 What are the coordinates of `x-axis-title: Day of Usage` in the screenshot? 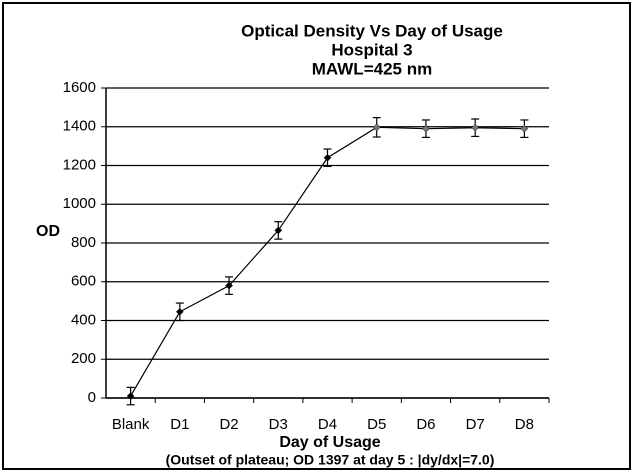 It's located at (329, 442).